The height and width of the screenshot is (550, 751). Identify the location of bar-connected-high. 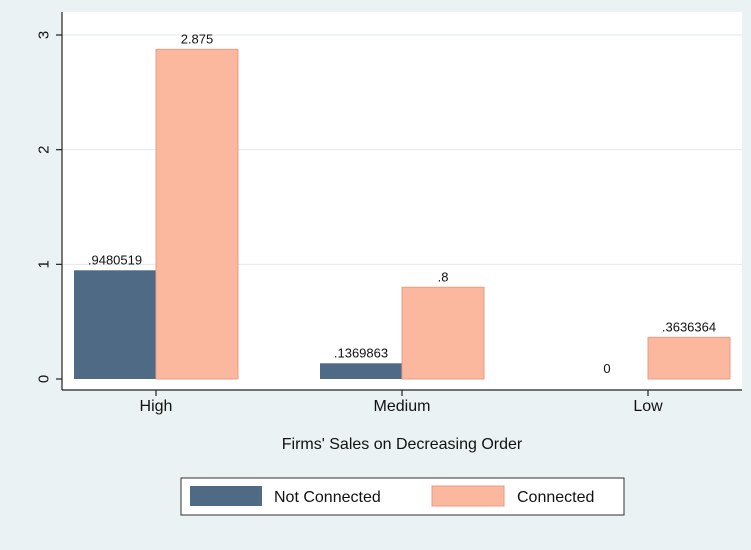
(197, 214).